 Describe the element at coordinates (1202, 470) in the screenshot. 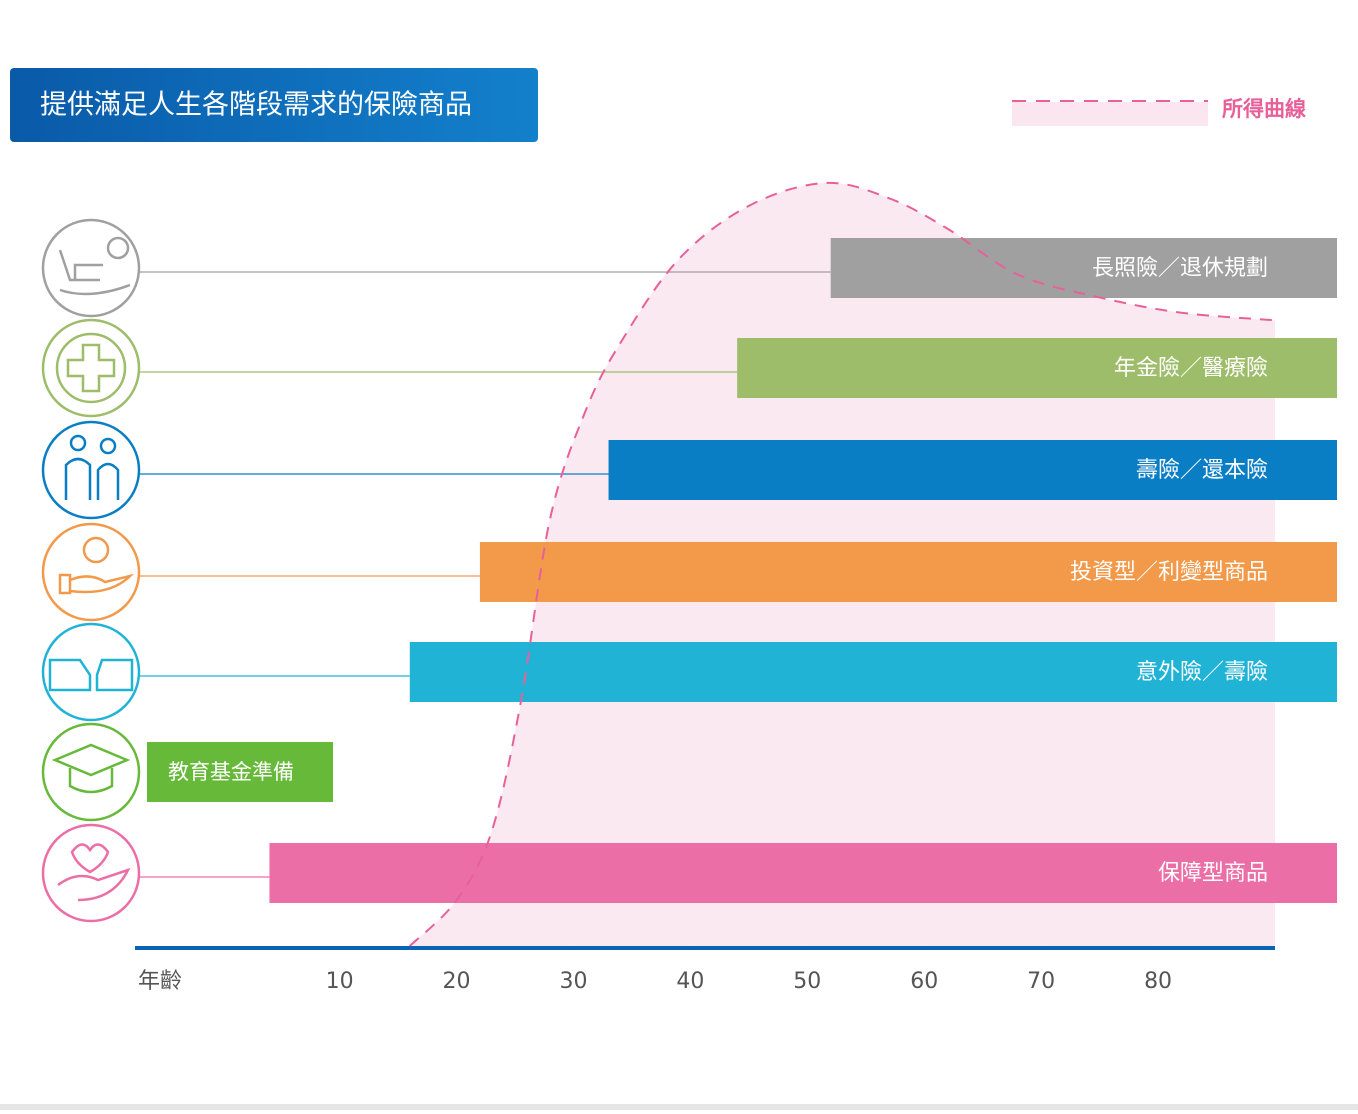

I see `bar-label: 壽險／還本險` at that location.